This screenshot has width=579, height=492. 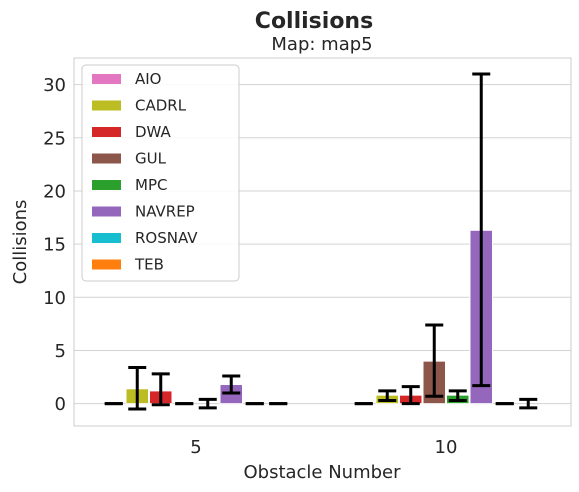 I want to click on legend-label-navrep: NAVREP, so click(x=165, y=212).